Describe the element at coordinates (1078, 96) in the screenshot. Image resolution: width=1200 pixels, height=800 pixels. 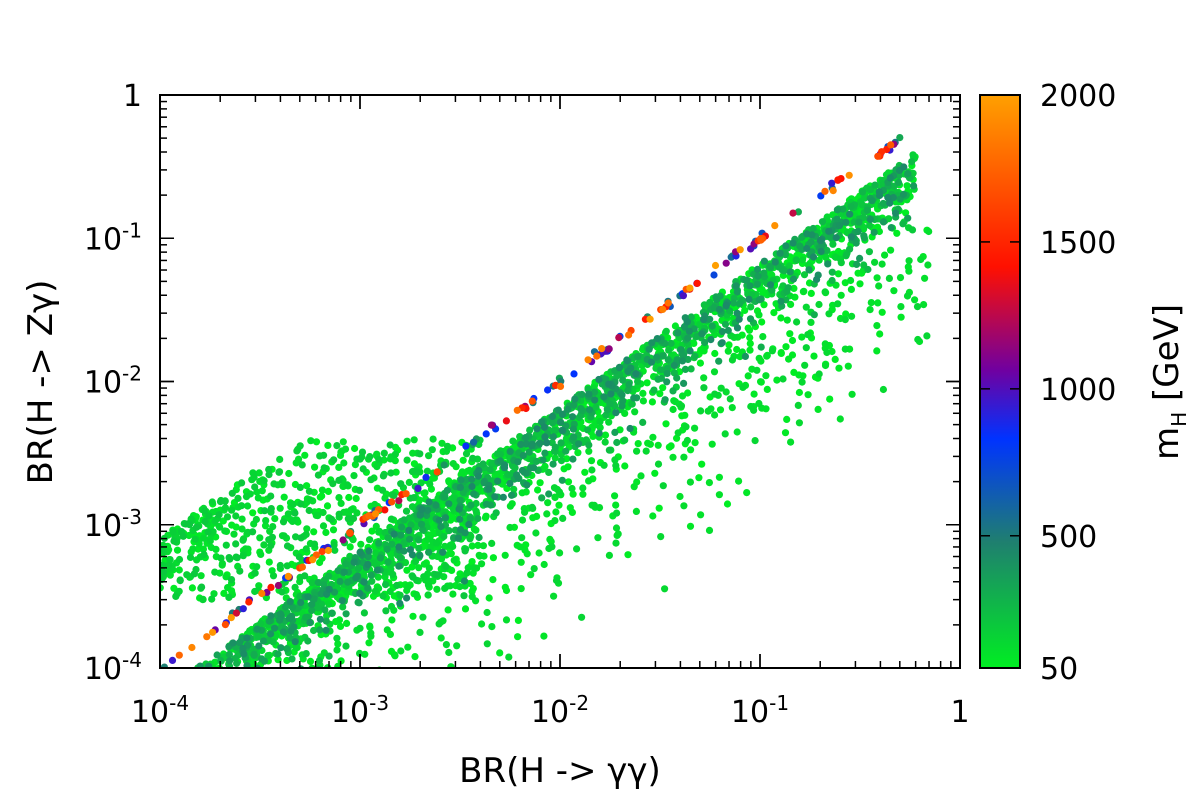
I see `colorbar-tick-label: 2000` at that location.